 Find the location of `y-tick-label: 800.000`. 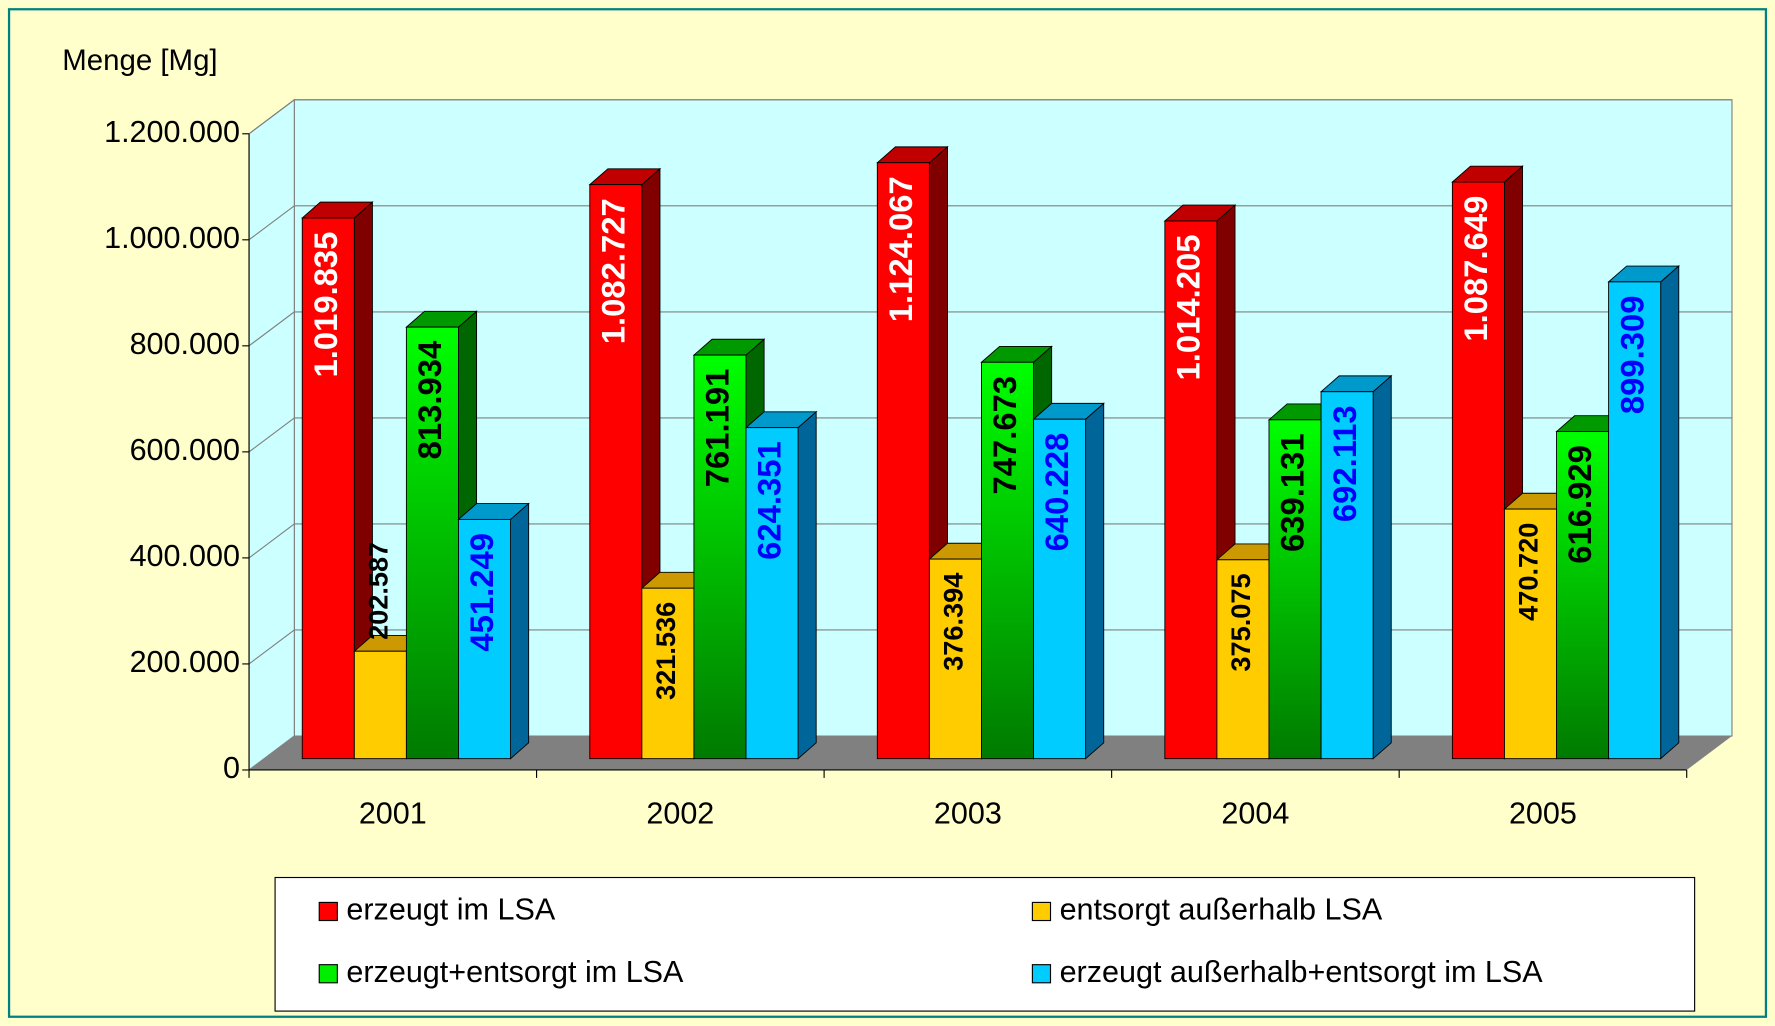

y-tick-label: 800.000 is located at coordinates (185, 344).